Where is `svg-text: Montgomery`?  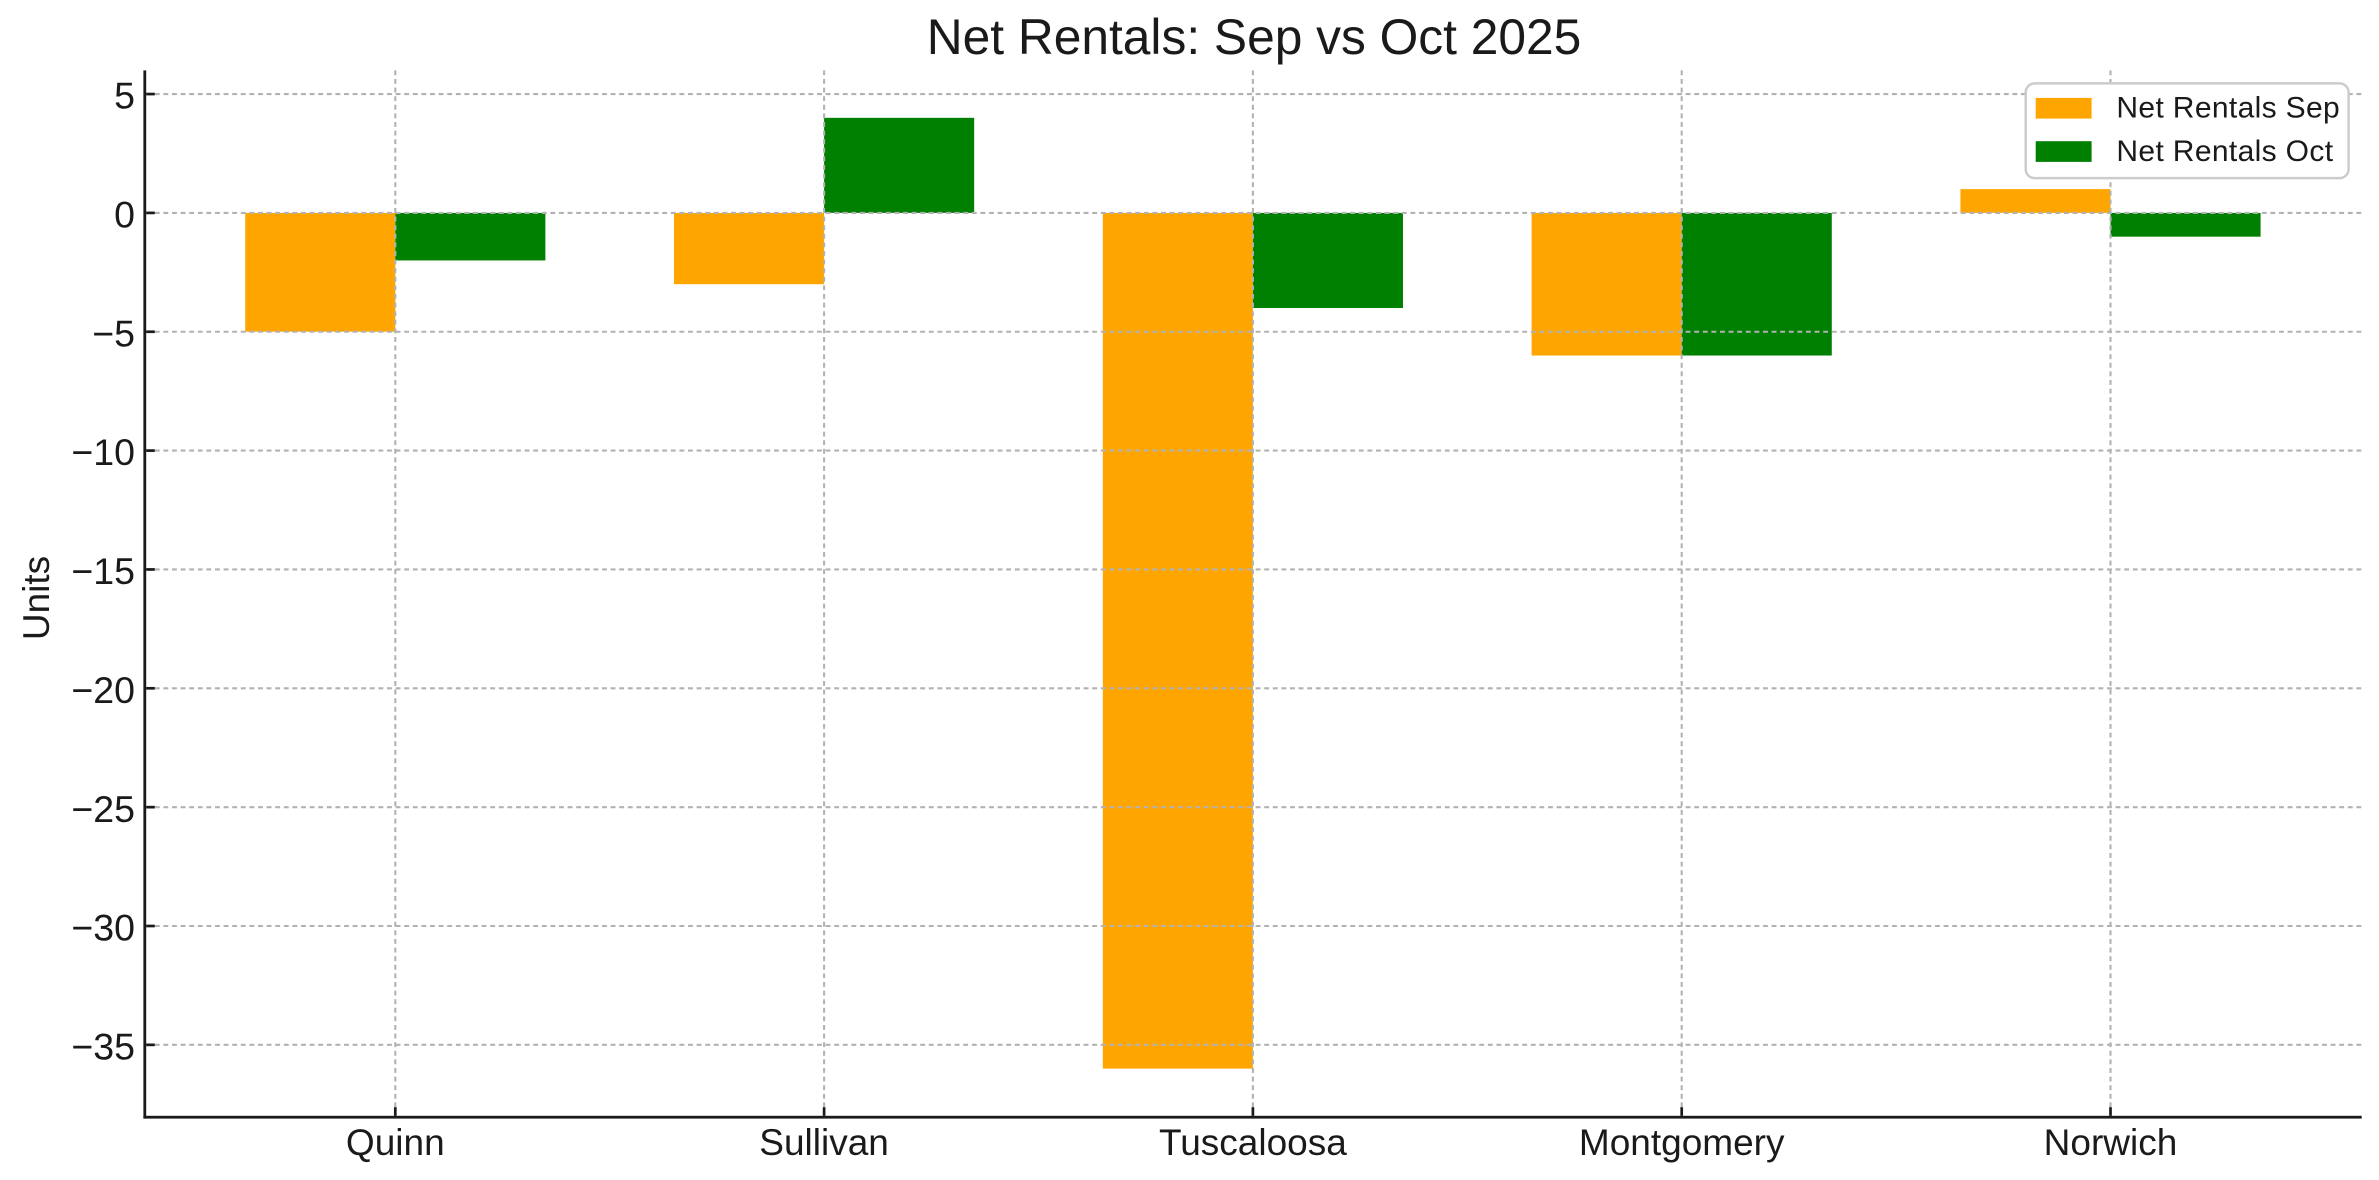
svg-text: Montgomery is located at coordinates (1682, 1142).